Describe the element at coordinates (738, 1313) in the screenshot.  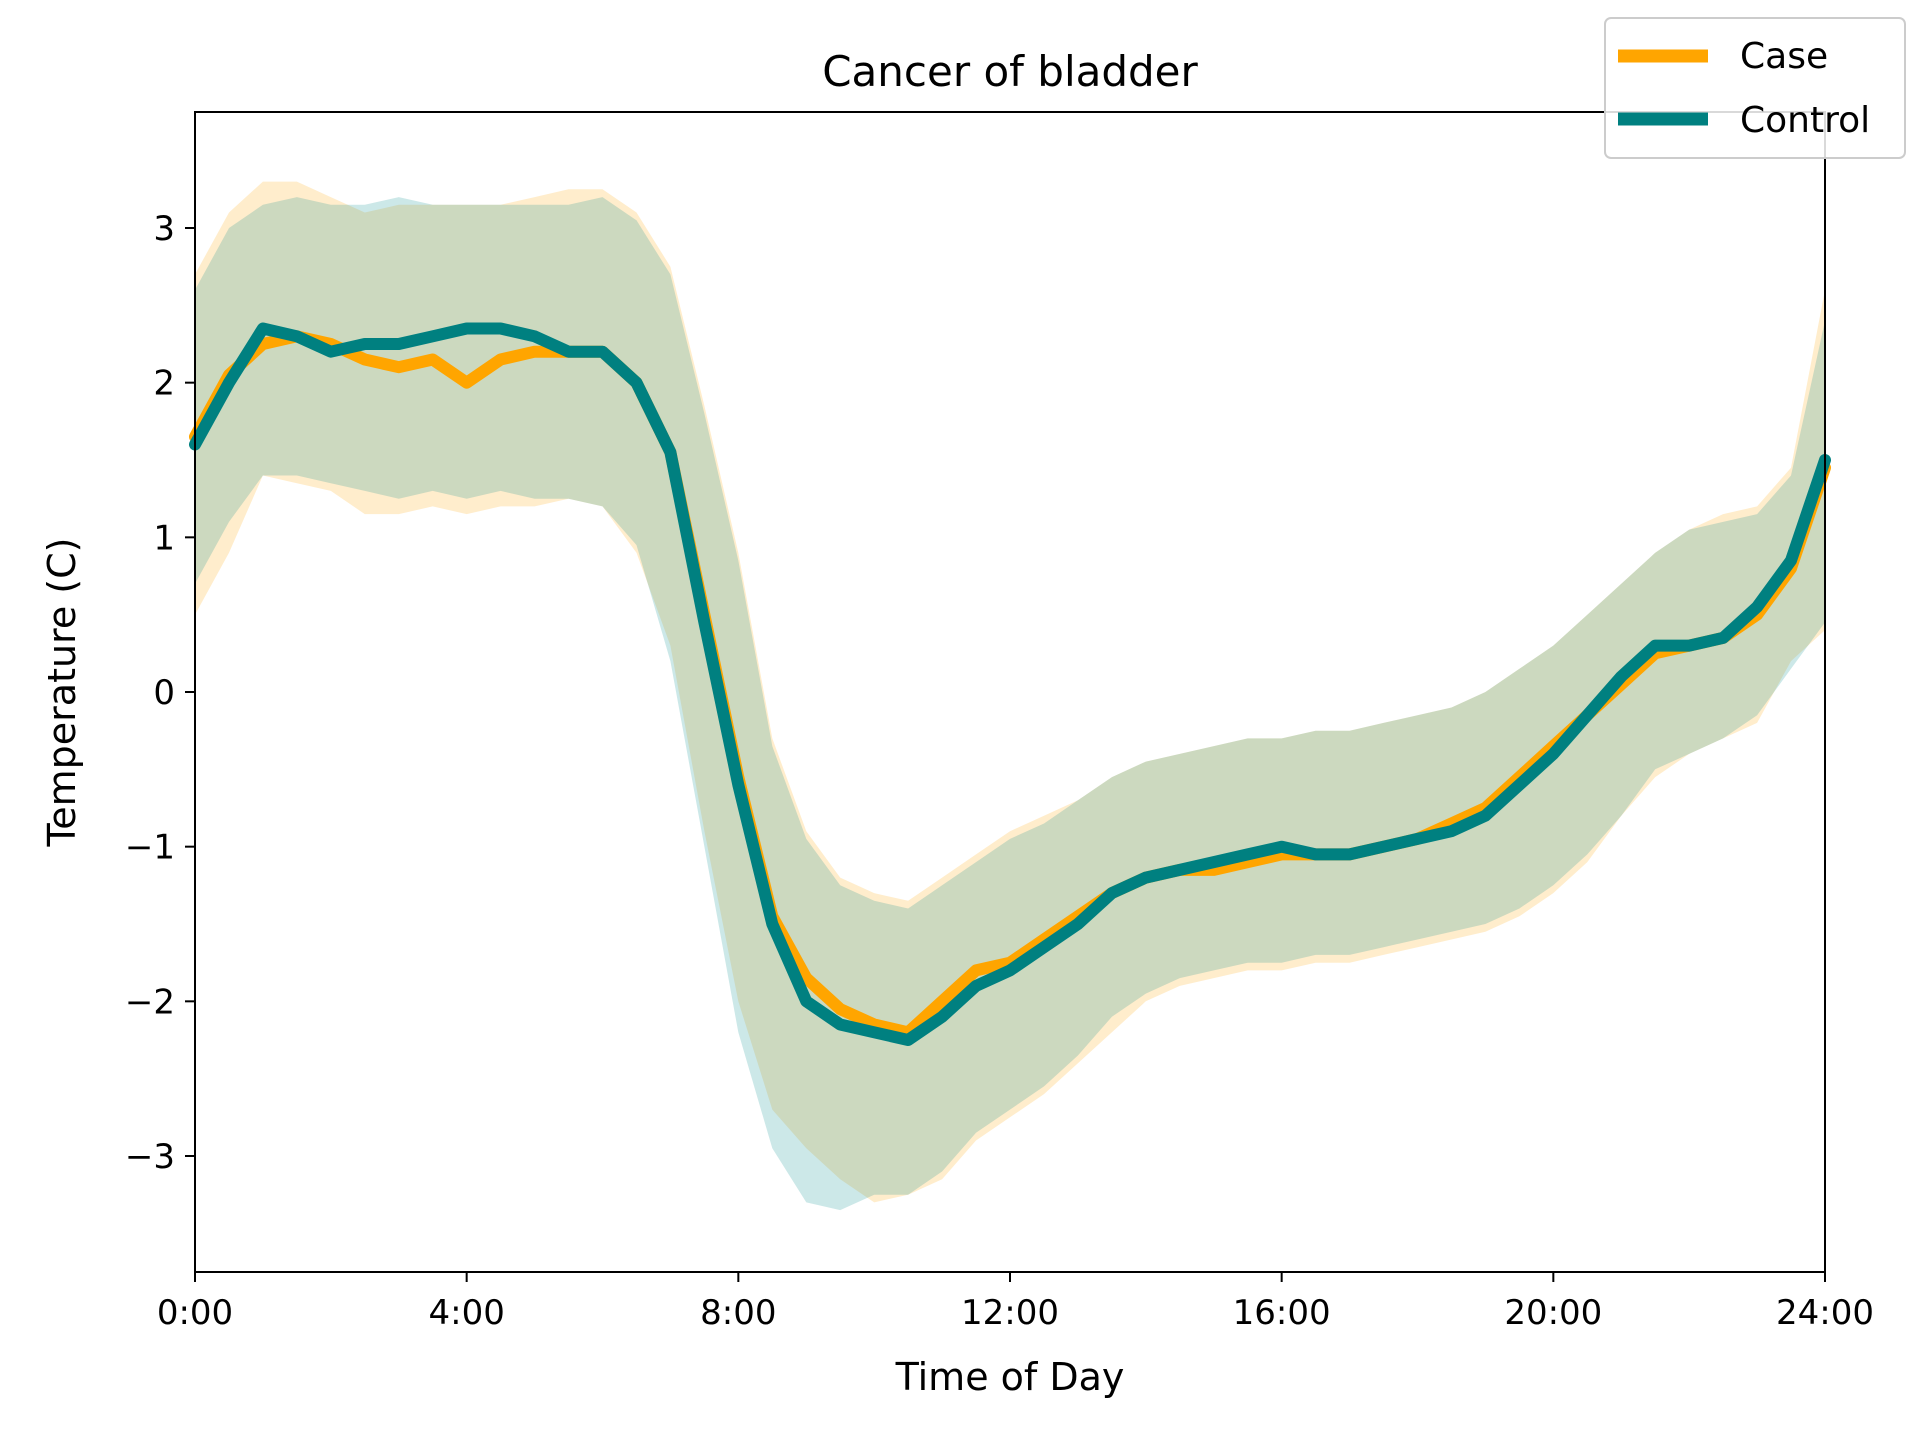
I see `x-tick-label: 8:00` at that location.